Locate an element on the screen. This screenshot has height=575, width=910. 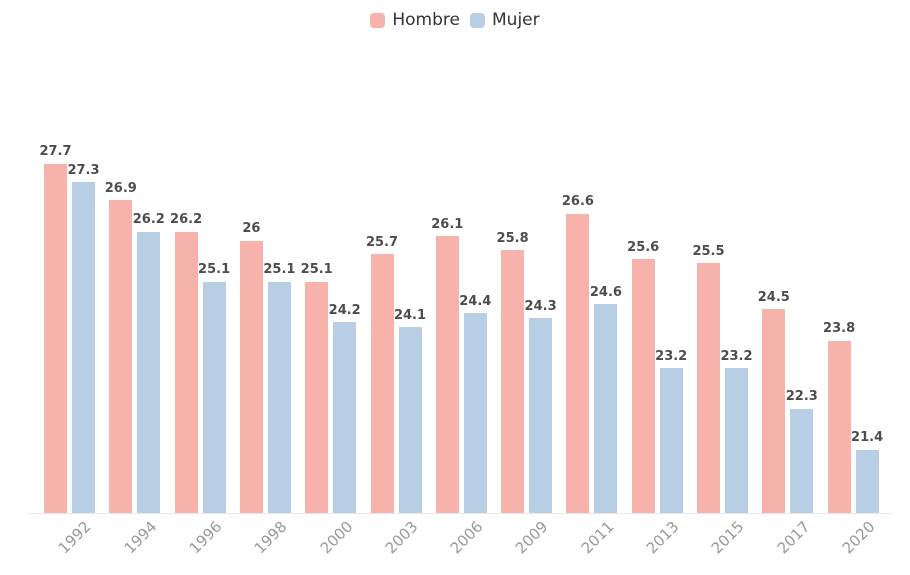
bar-mujer-2020 is located at coordinates (867, 481).